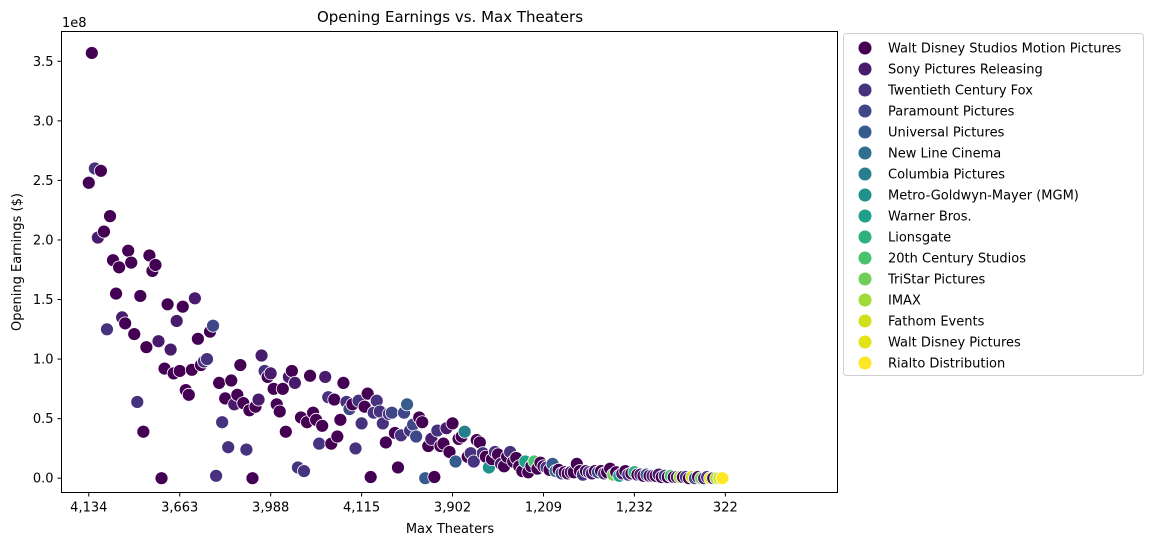 This screenshot has width=1152, height=545. I want to click on legend-label: Walt Disney Pictures, so click(954, 343).